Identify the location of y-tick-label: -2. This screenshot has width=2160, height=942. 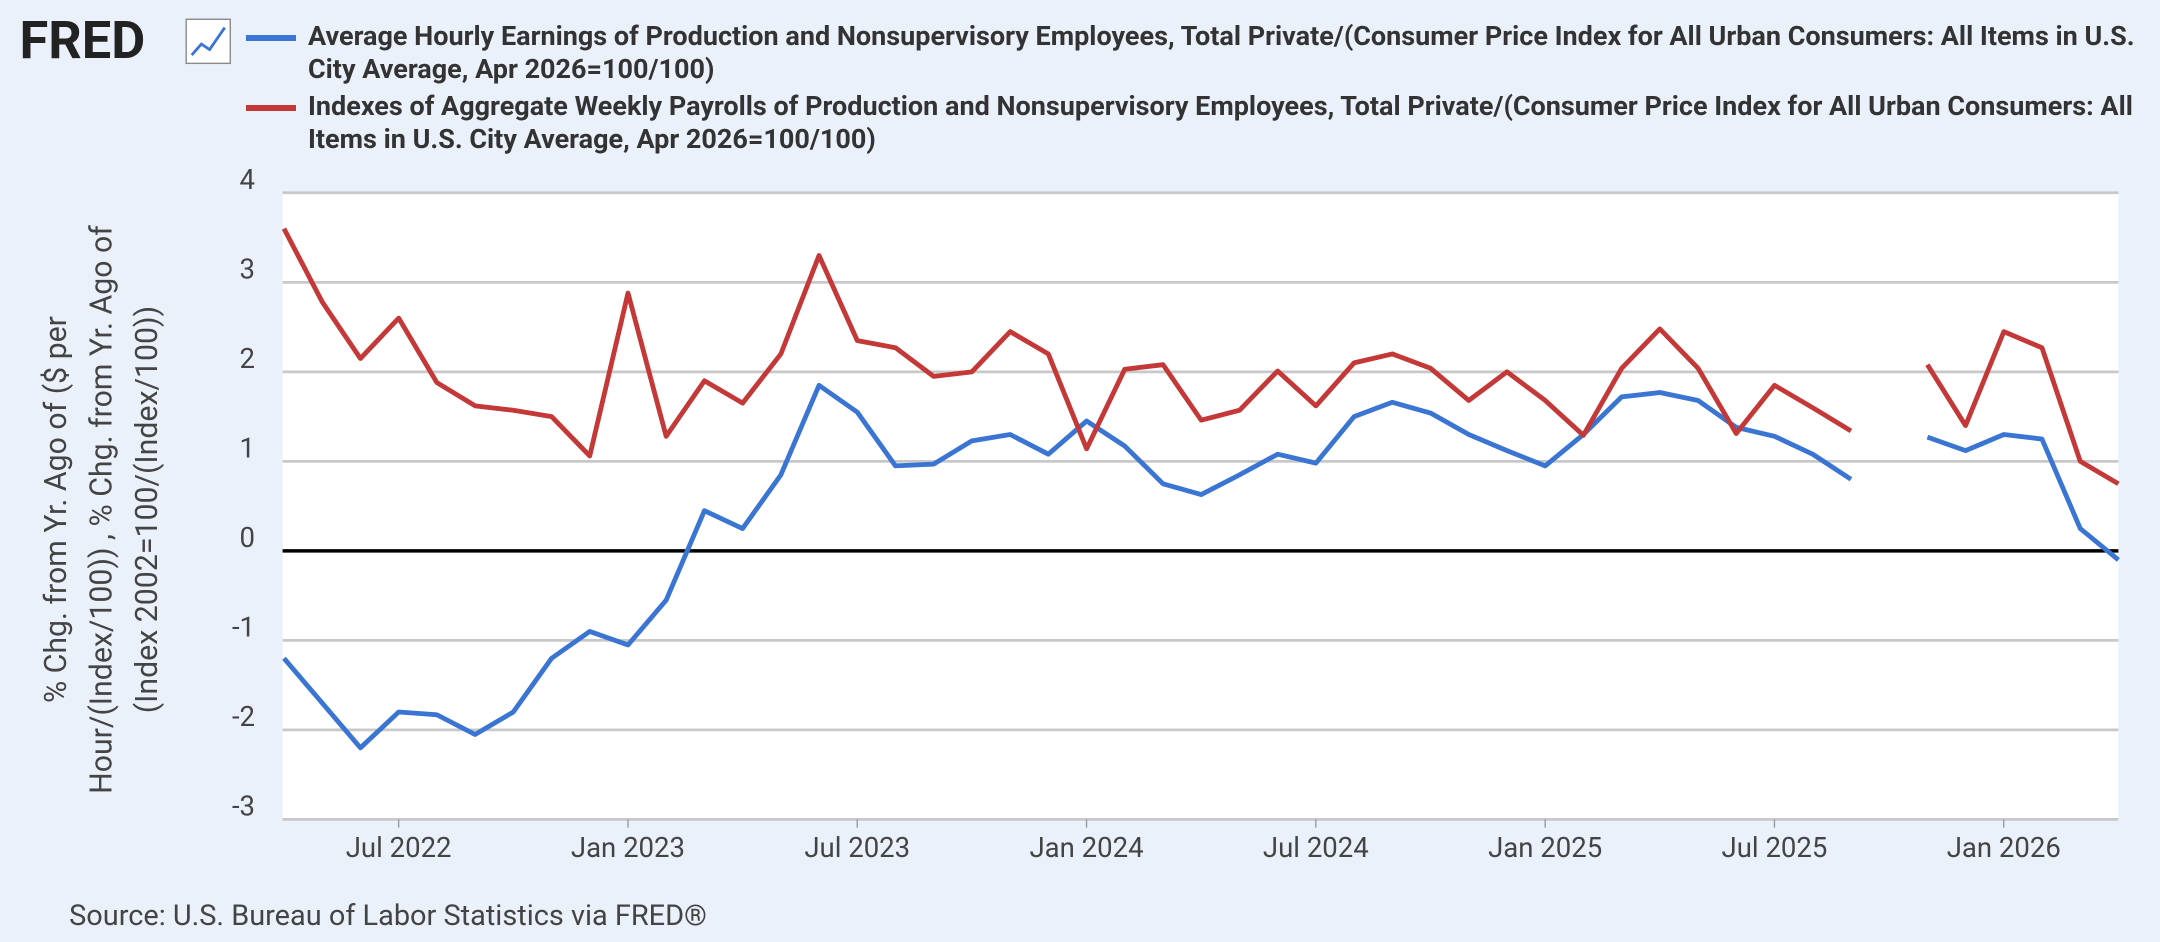
(243, 716).